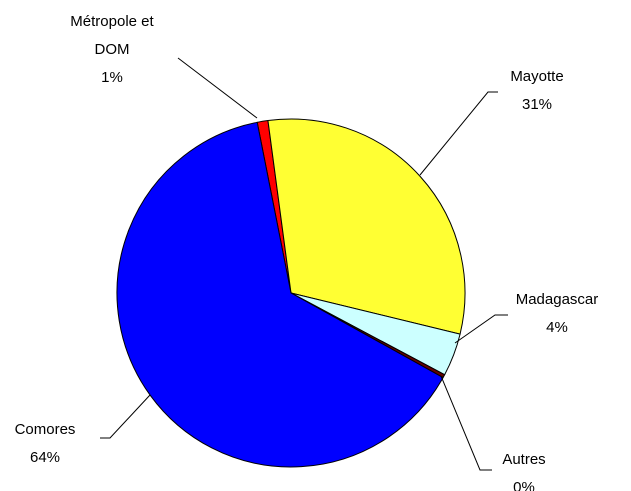 This screenshot has height=491, width=631. I want to click on category-name: Métropole et DOM, so click(112, 35).